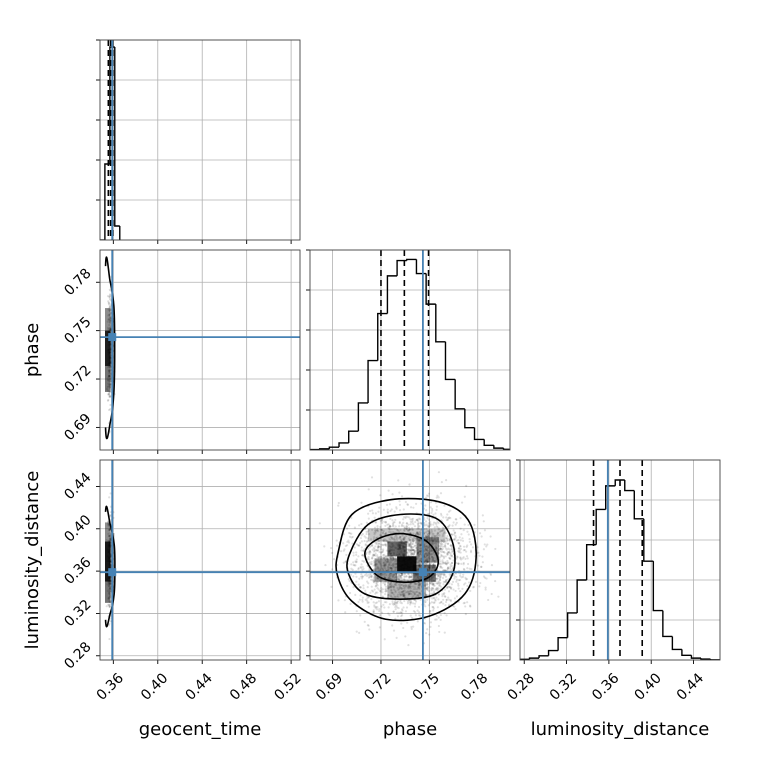 The height and width of the screenshot is (760, 760). I want to click on contour-line, so click(406, 559).